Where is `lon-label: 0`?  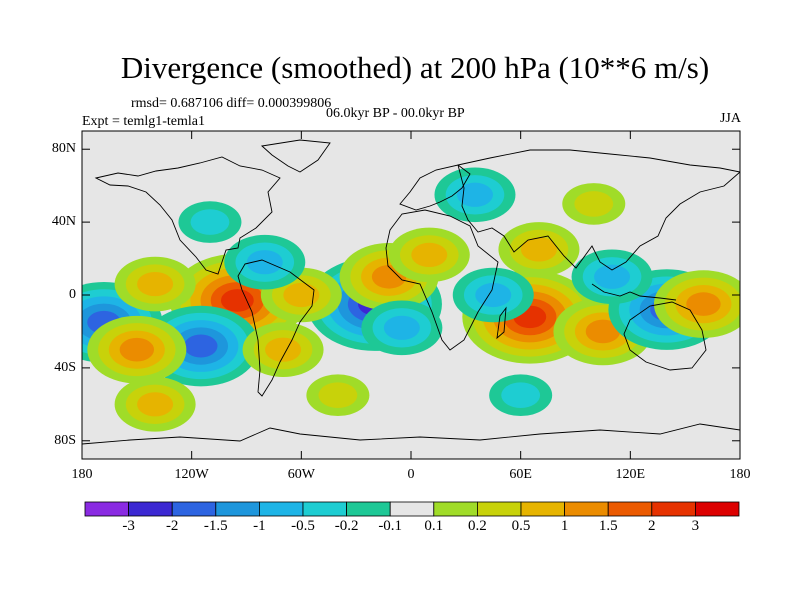 lon-label: 0 is located at coordinates (411, 474).